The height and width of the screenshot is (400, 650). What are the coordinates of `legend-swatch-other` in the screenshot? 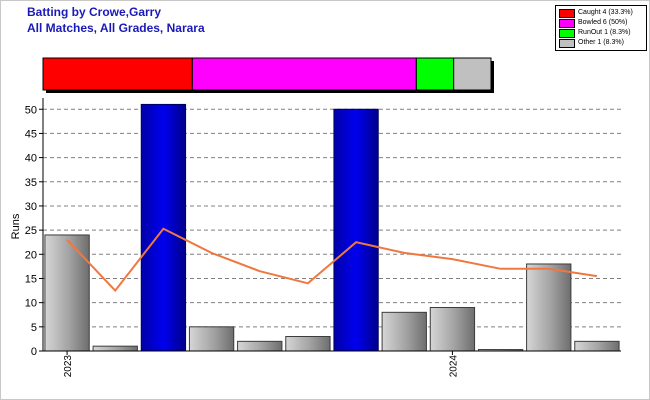 It's located at (567, 43).